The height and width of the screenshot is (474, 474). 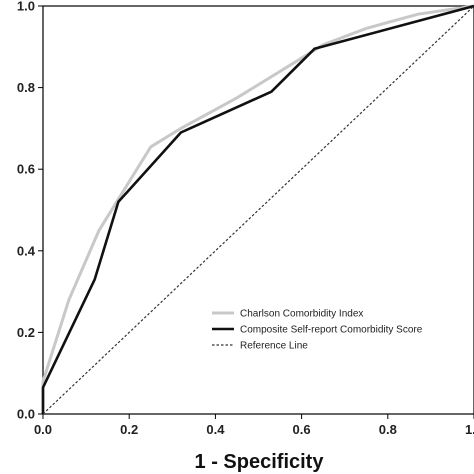 I want to click on x-tick-label: 0.8, so click(x=388, y=429).